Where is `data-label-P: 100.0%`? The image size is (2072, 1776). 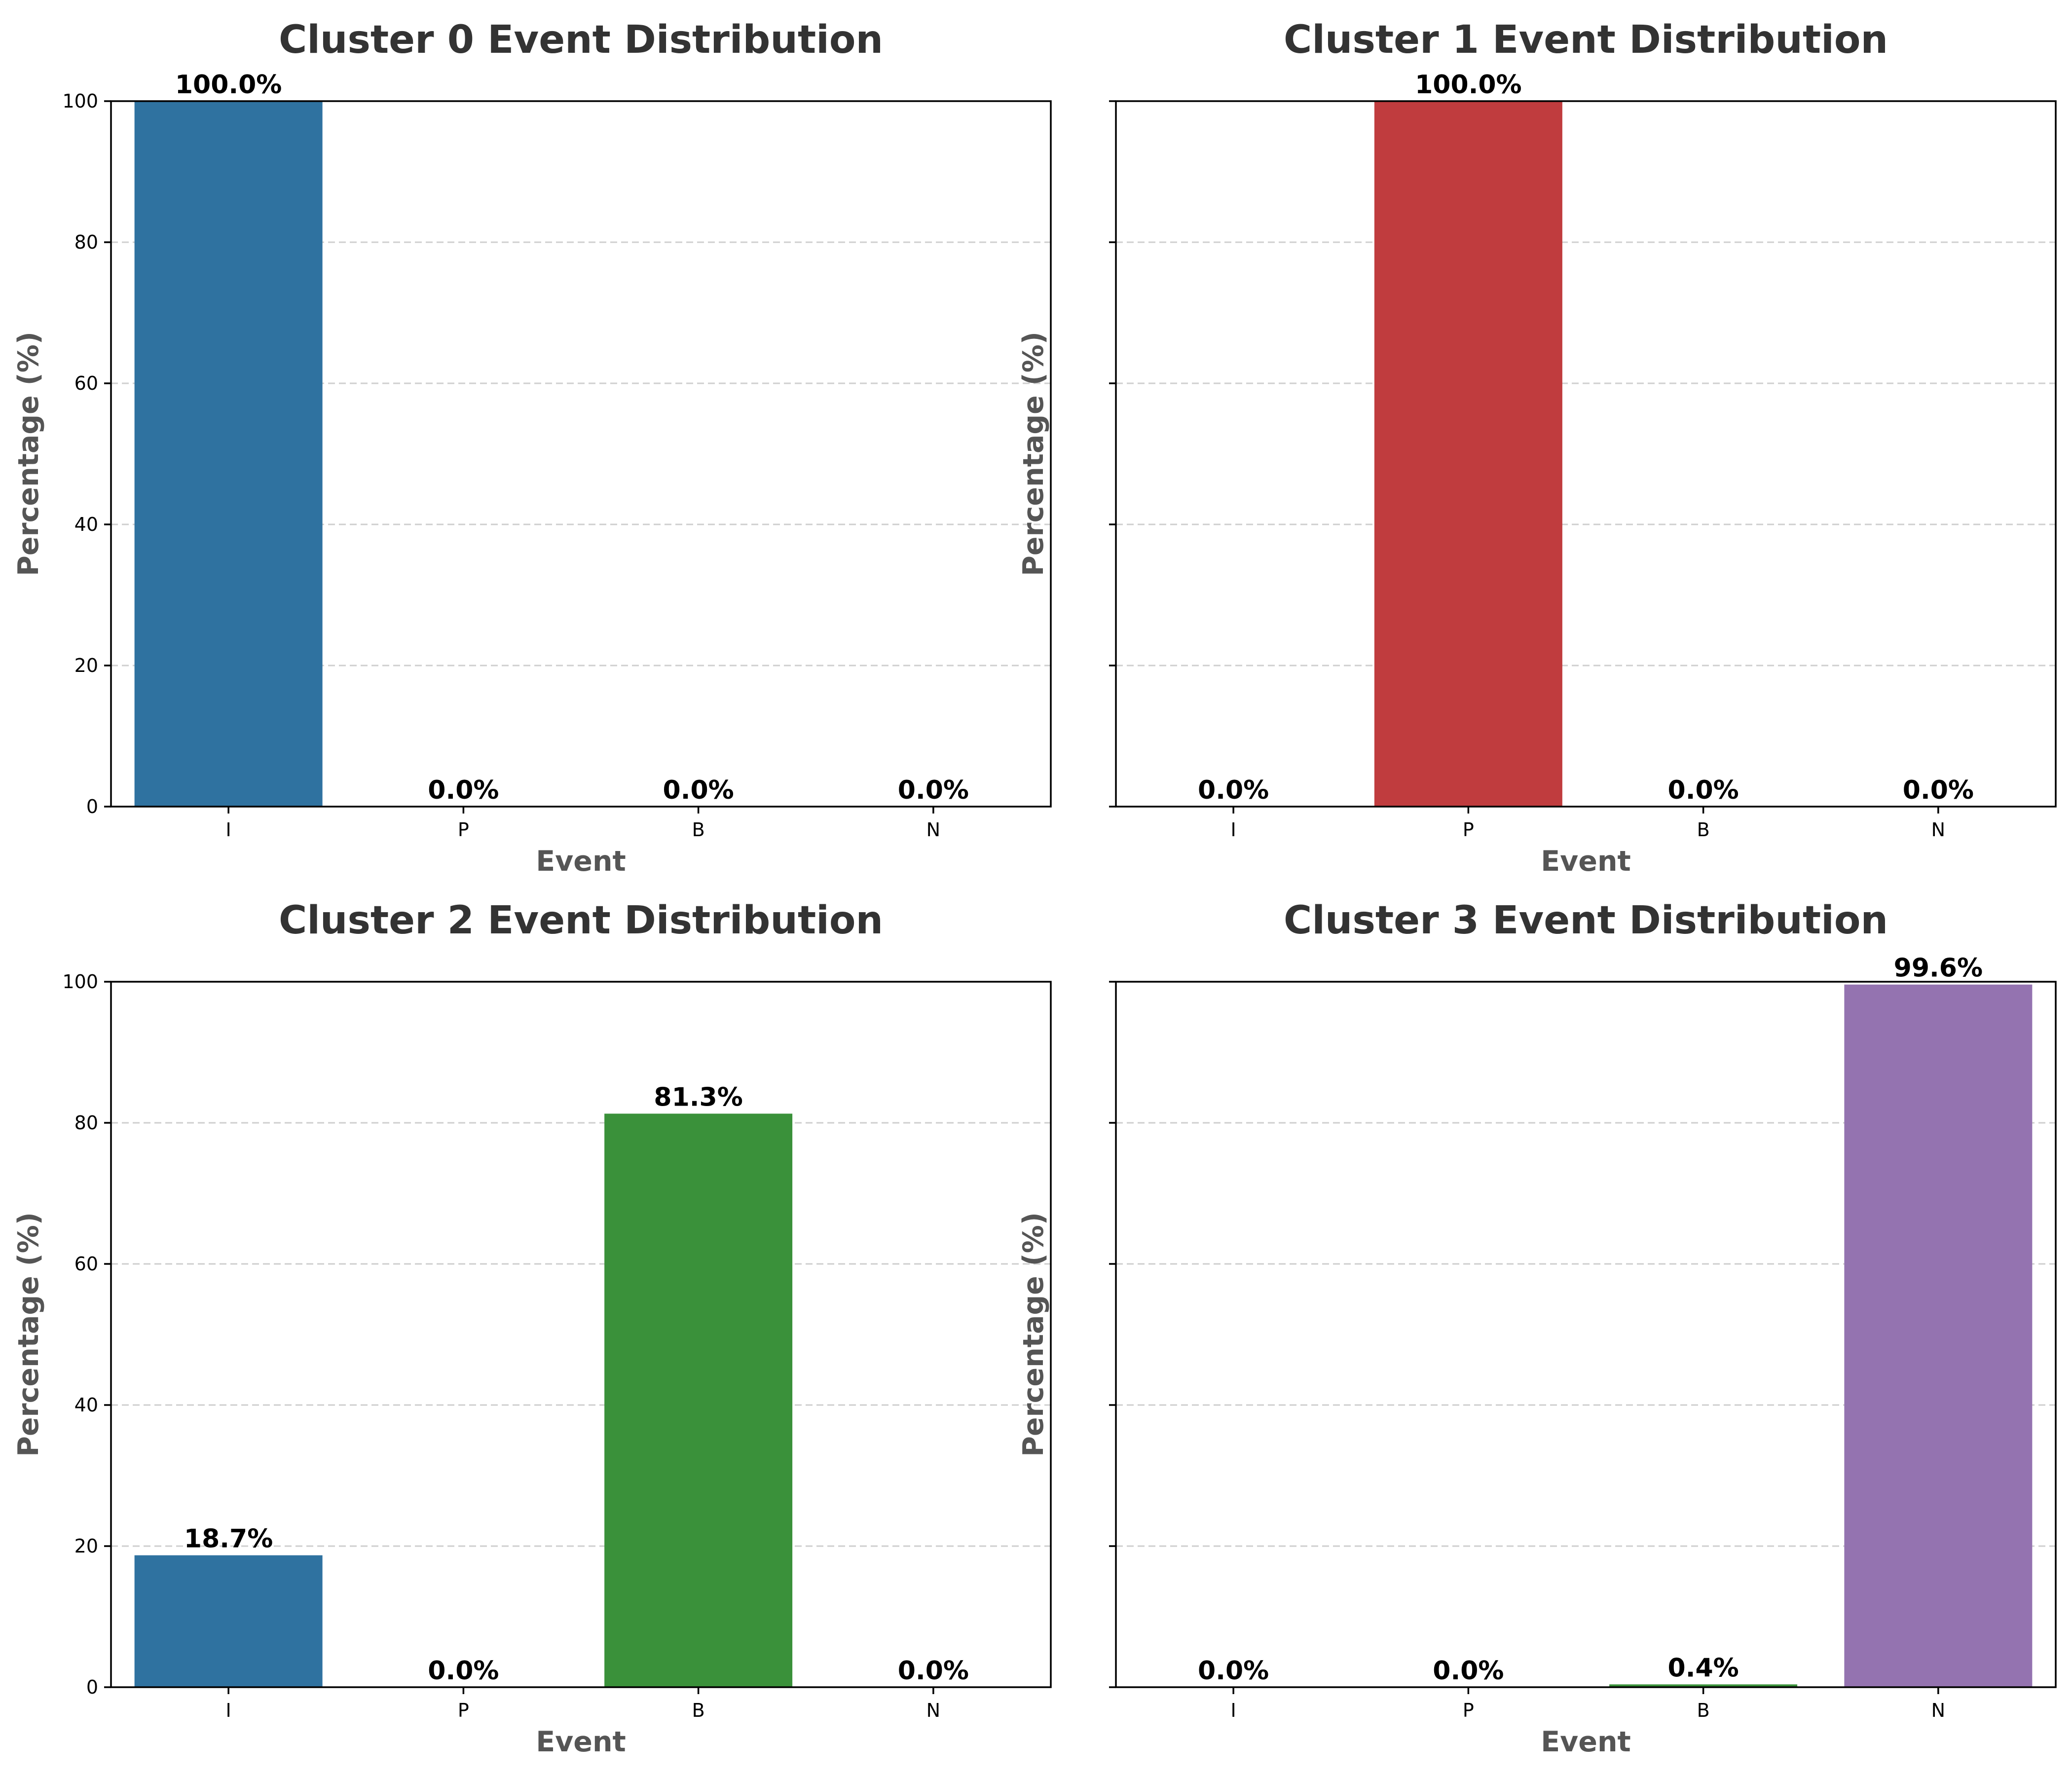 data-label-P: 100.0% is located at coordinates (1469, 85).